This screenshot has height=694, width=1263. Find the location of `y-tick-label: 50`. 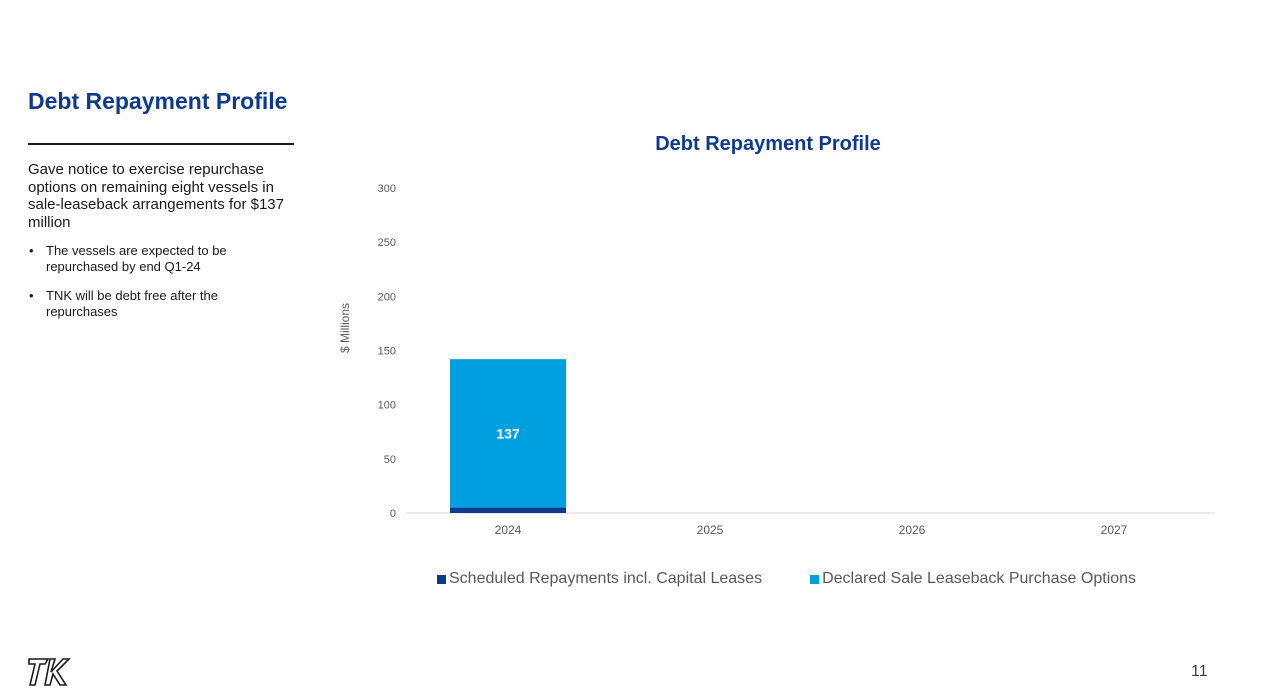

y-tick-label: 50 is located at coordinates (390, 460).